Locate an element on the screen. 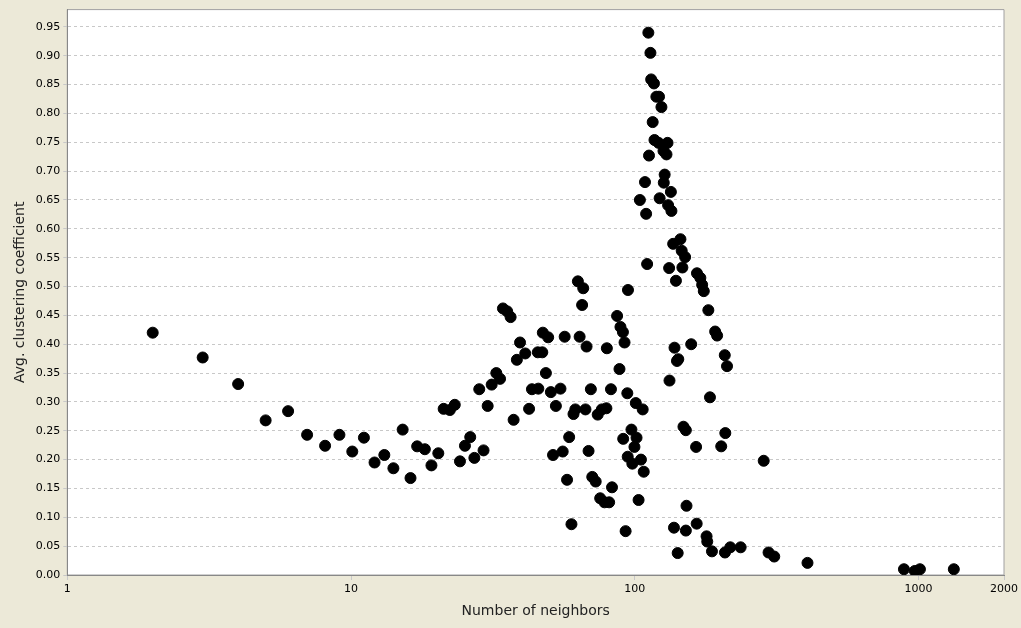  y-tick-label: 0.60 is located at coordinates (48, 228).